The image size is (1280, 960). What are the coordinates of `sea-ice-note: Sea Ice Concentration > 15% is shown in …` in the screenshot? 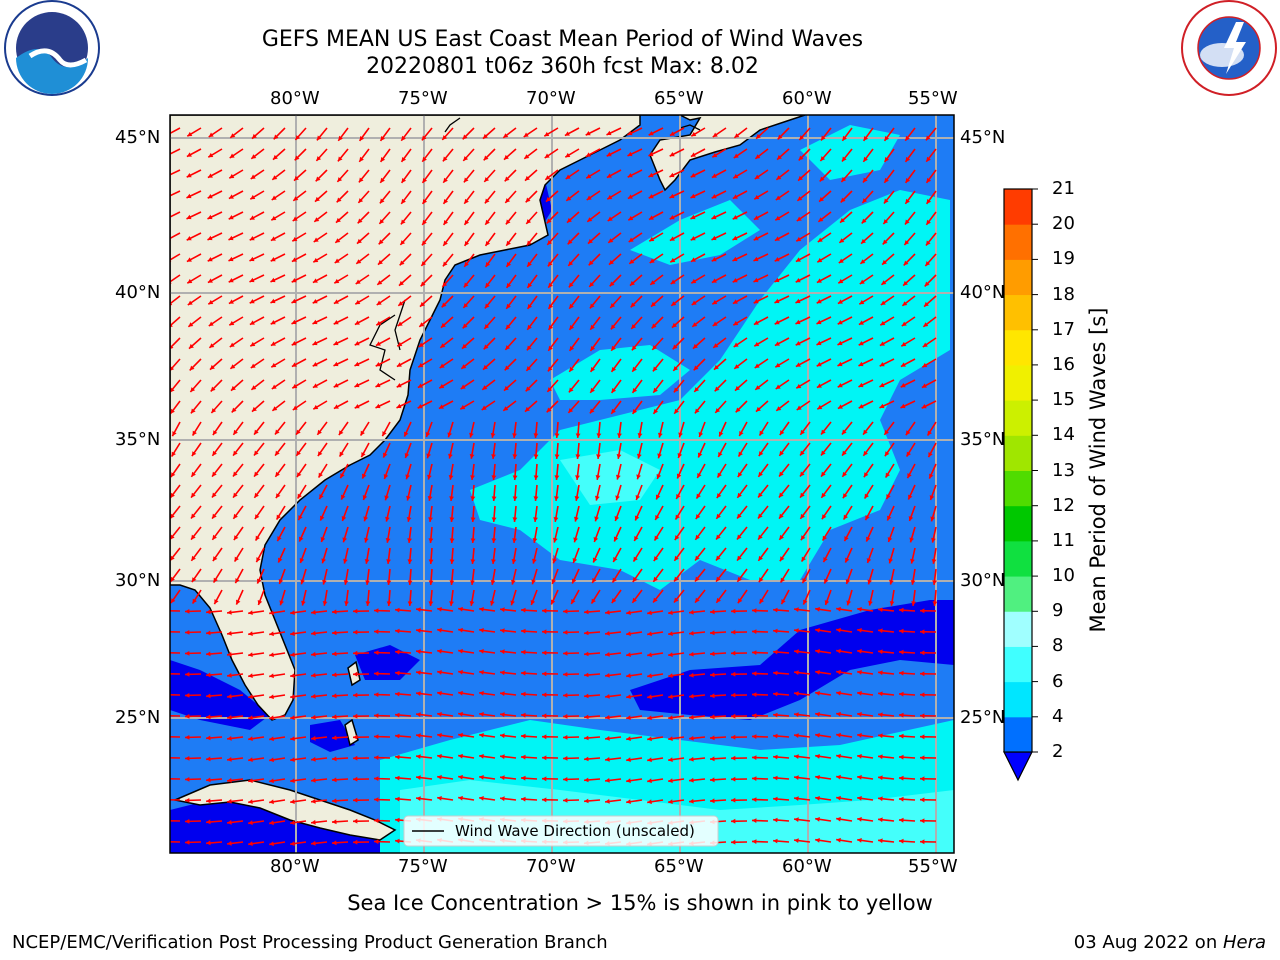 It's located at (640, 903).